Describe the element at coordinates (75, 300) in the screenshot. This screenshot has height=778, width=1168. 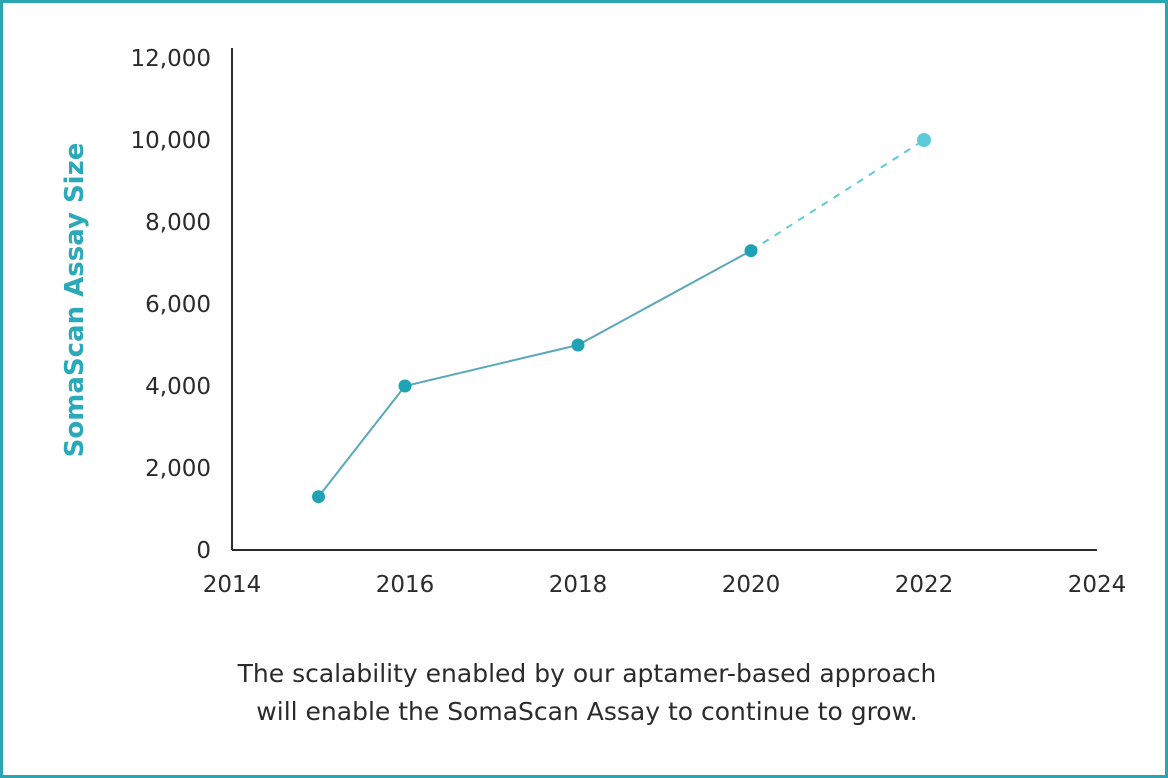
I see `y-axis-label: SomaScan Assay Size` at that location.